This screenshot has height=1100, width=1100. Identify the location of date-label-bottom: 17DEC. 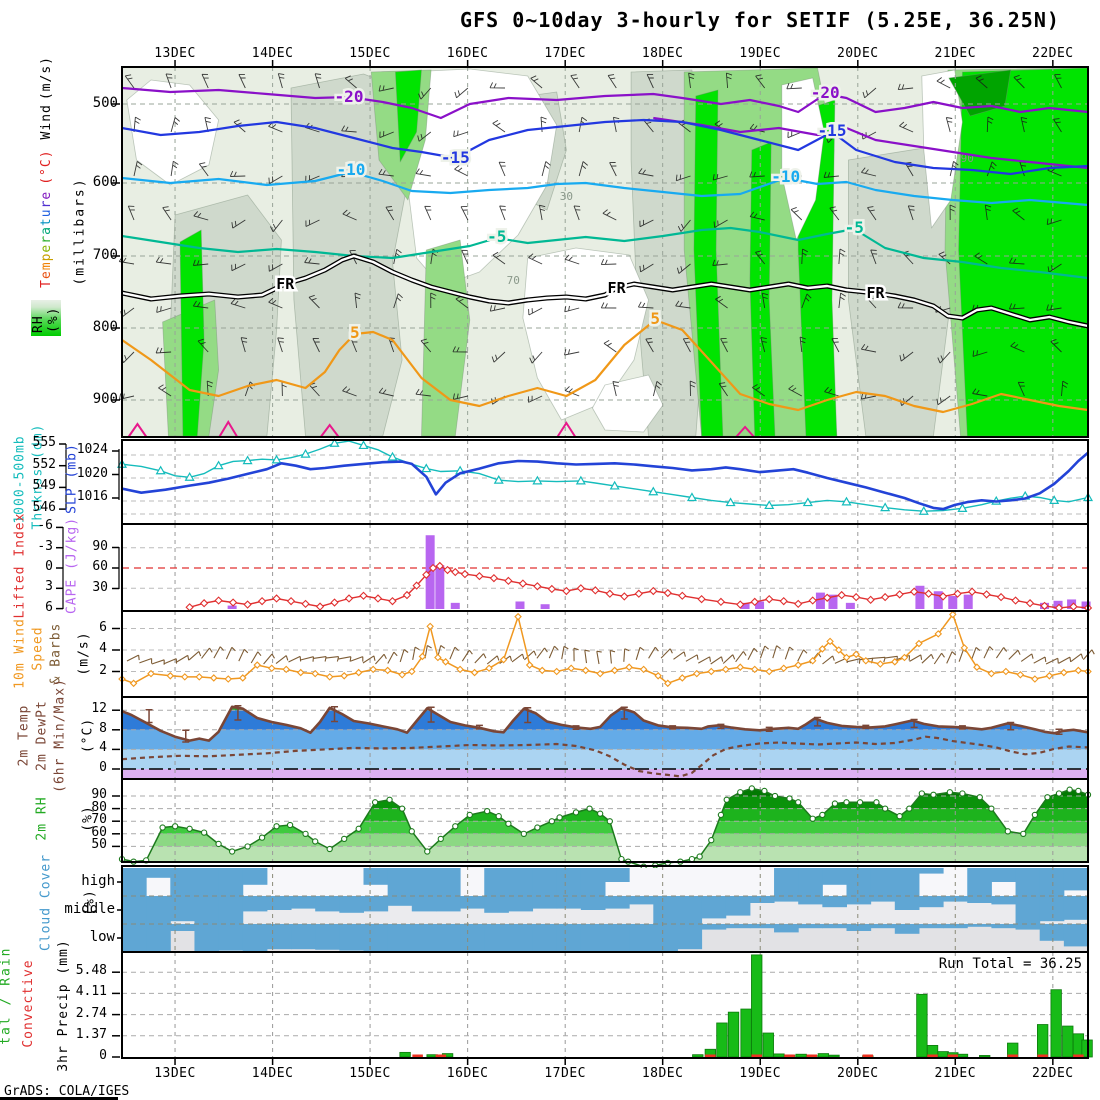
(565, 1073).